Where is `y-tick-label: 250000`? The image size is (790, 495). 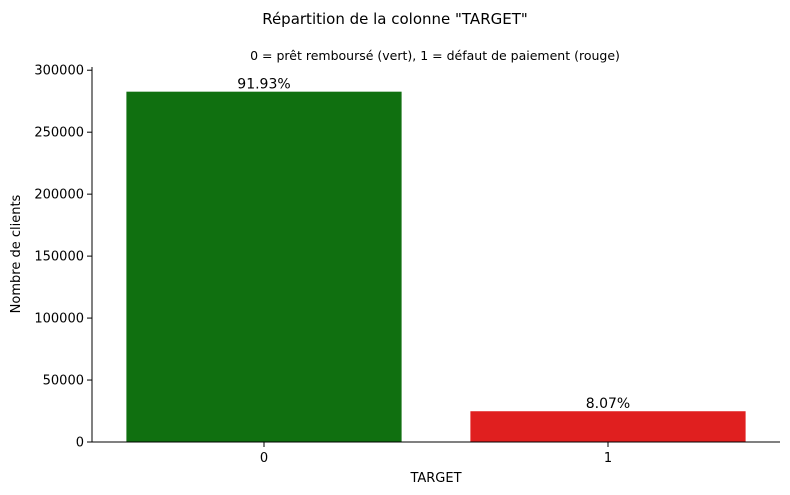 y-tick-label: 250000 is located at coordinates (59, 133).